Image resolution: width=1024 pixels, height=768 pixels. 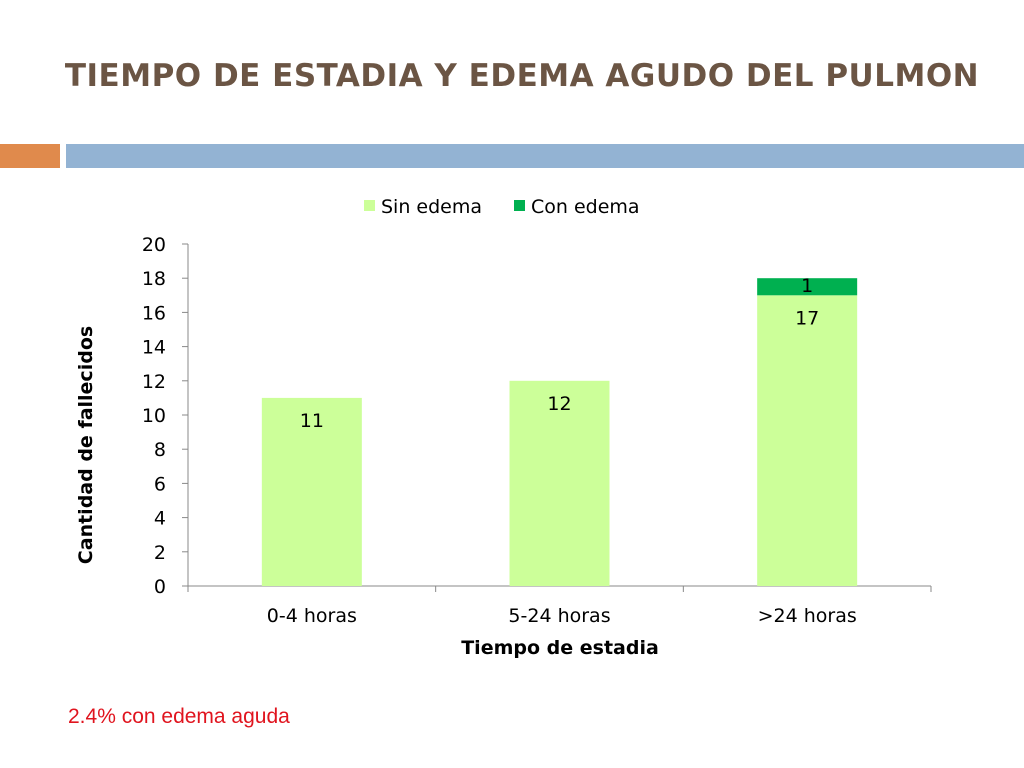 I want to click on chart-data-labels: 11 12 17 1, so click(x=560, y=353).